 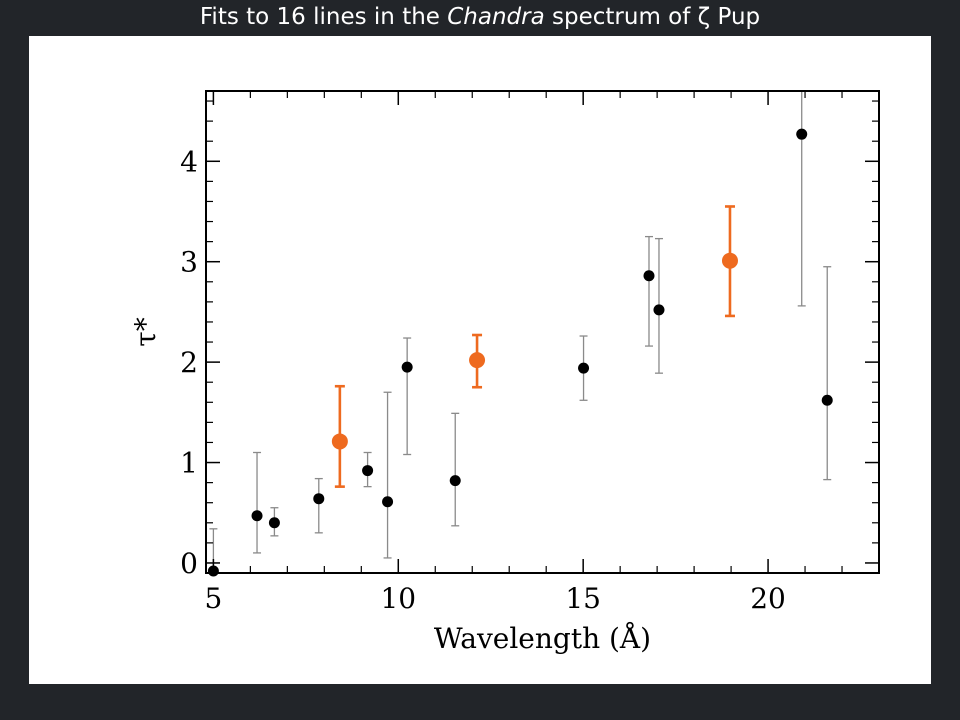 I want to click on title-prefix: Fits to 16 lines in the, so click(x=323, y=17).